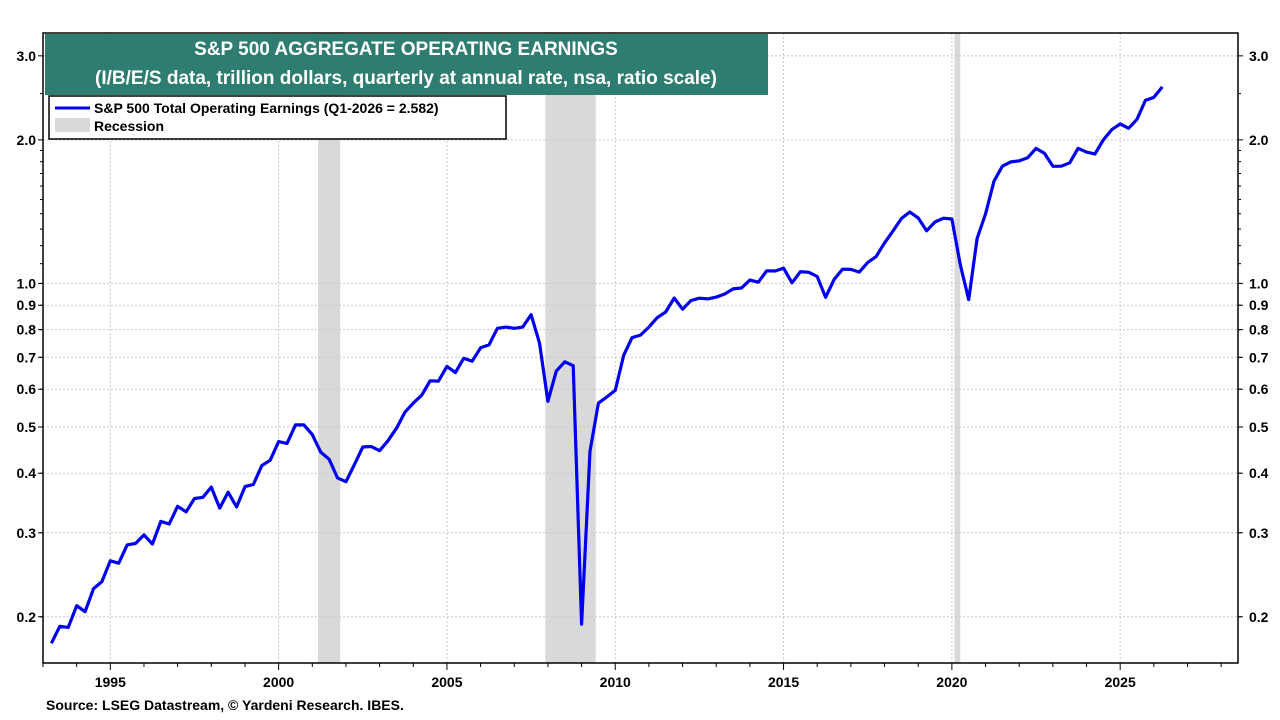 This screenshot has height=720, width=1280. Describe the element at coordinates (1259, 357) in the screenshot. I see `y-tick-label-right-0.7: 0.7` at that location.